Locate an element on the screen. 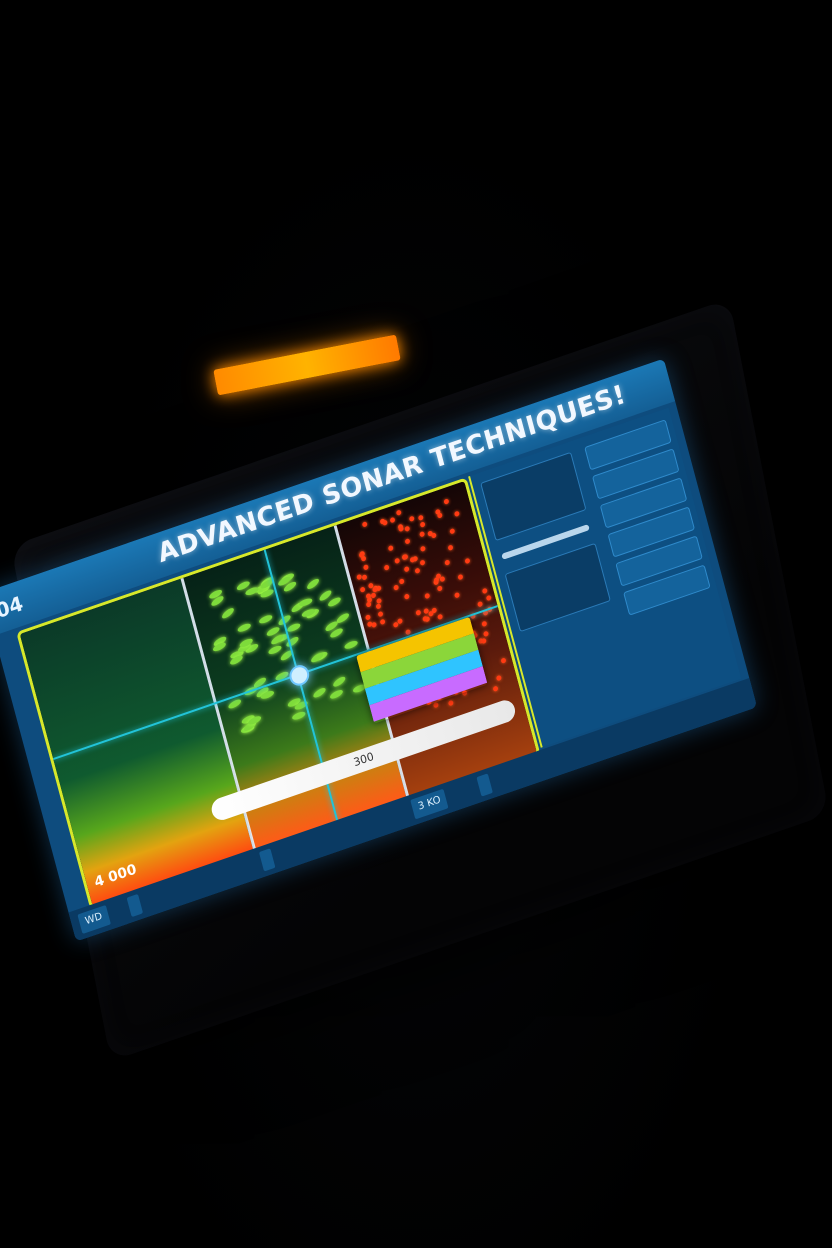 The image size is (832, 1248). status-chip: WD is located at coordinates (94, 920).